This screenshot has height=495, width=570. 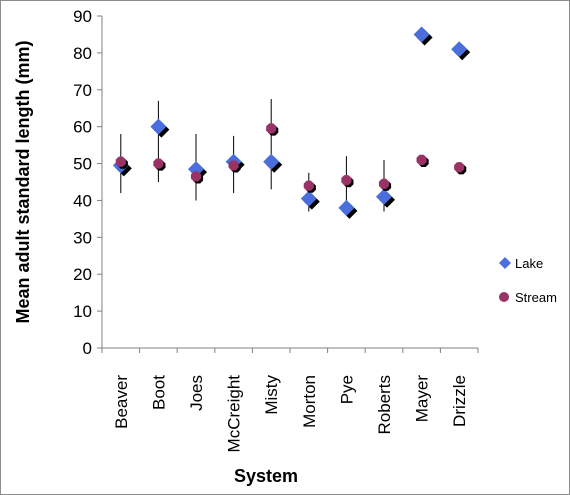 I want to click on y-tick-label: 20, so click(x=82, y=274).